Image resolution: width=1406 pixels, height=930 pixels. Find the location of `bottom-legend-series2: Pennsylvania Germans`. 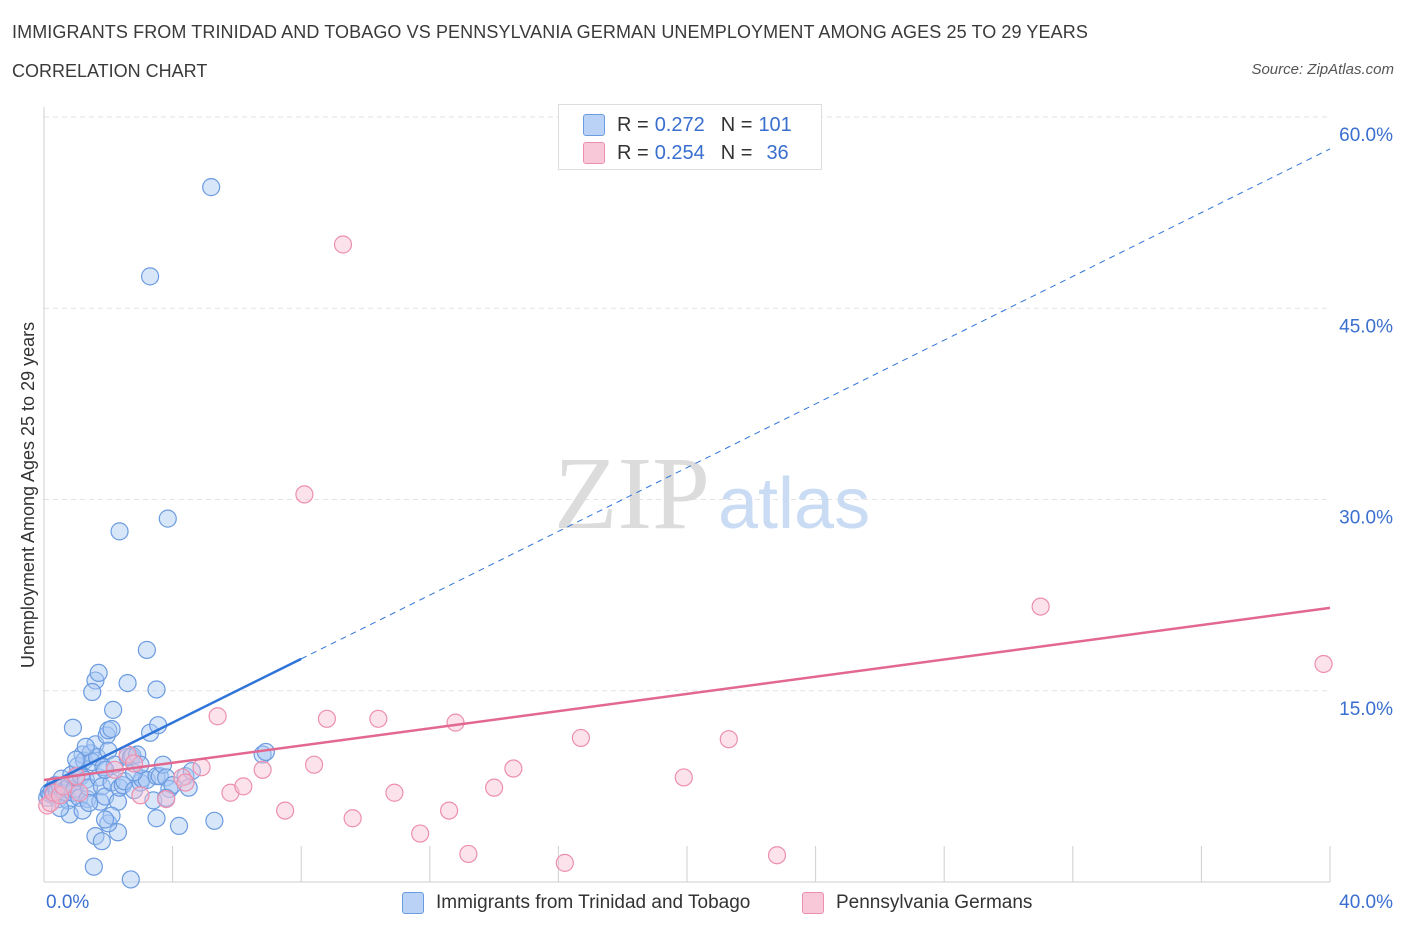

bottom-legend-series2: Pennsylvania Germans is located at coordinates (917, 903).